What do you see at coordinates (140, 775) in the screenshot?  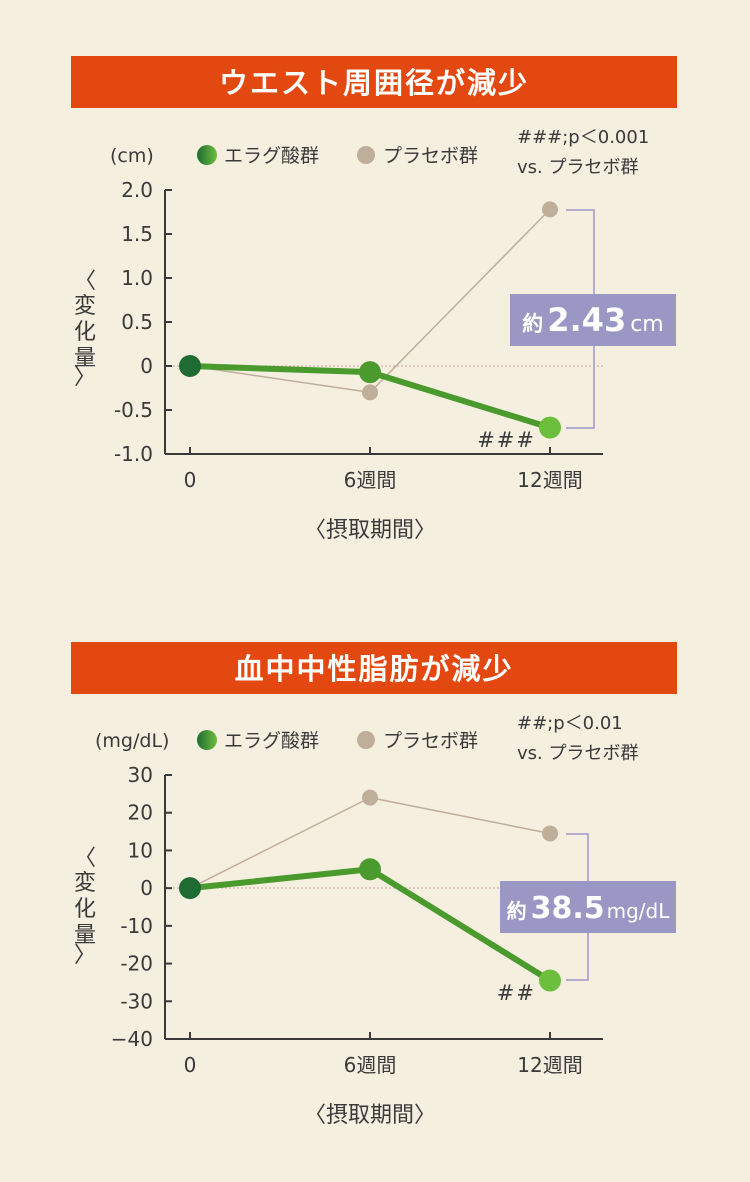 I see `chart-2-y-tick-label: 30` at bounding box center [140, 775].